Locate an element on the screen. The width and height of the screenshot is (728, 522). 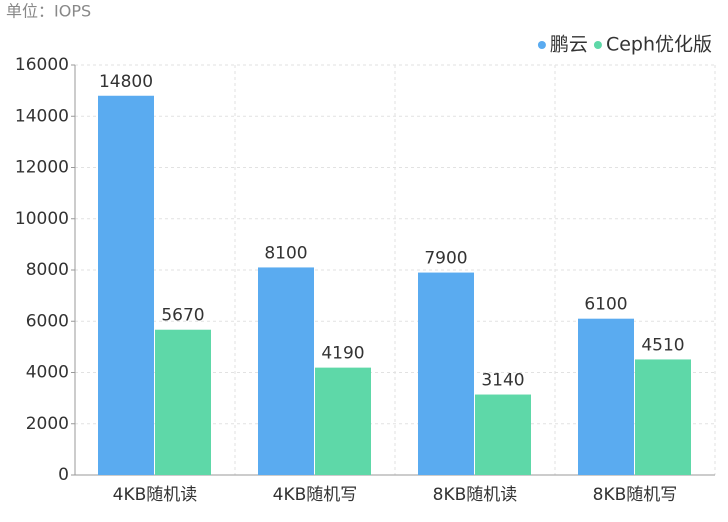
y-tick-label: 12000 is located at coordinates (42, 168).